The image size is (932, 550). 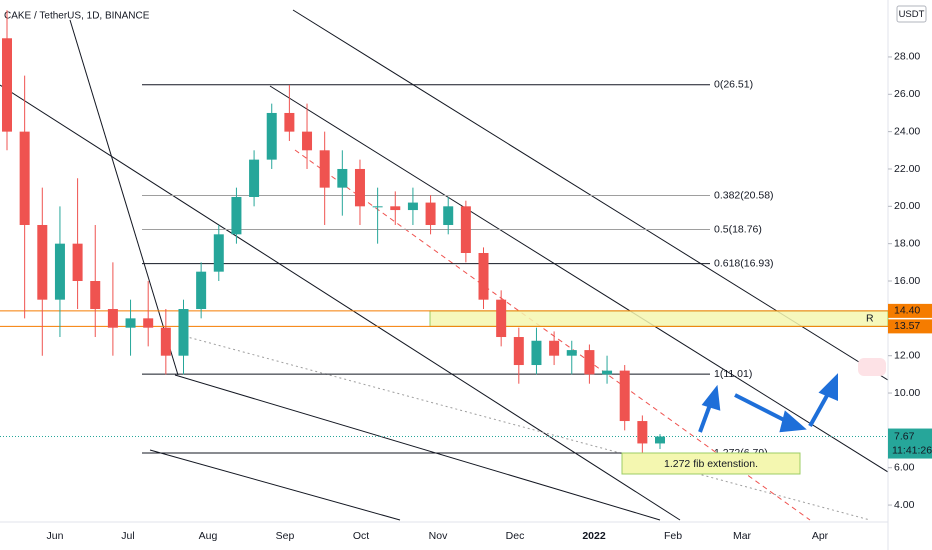 I want to click on x-tick-label: Sep, so click(x=285, y=536).